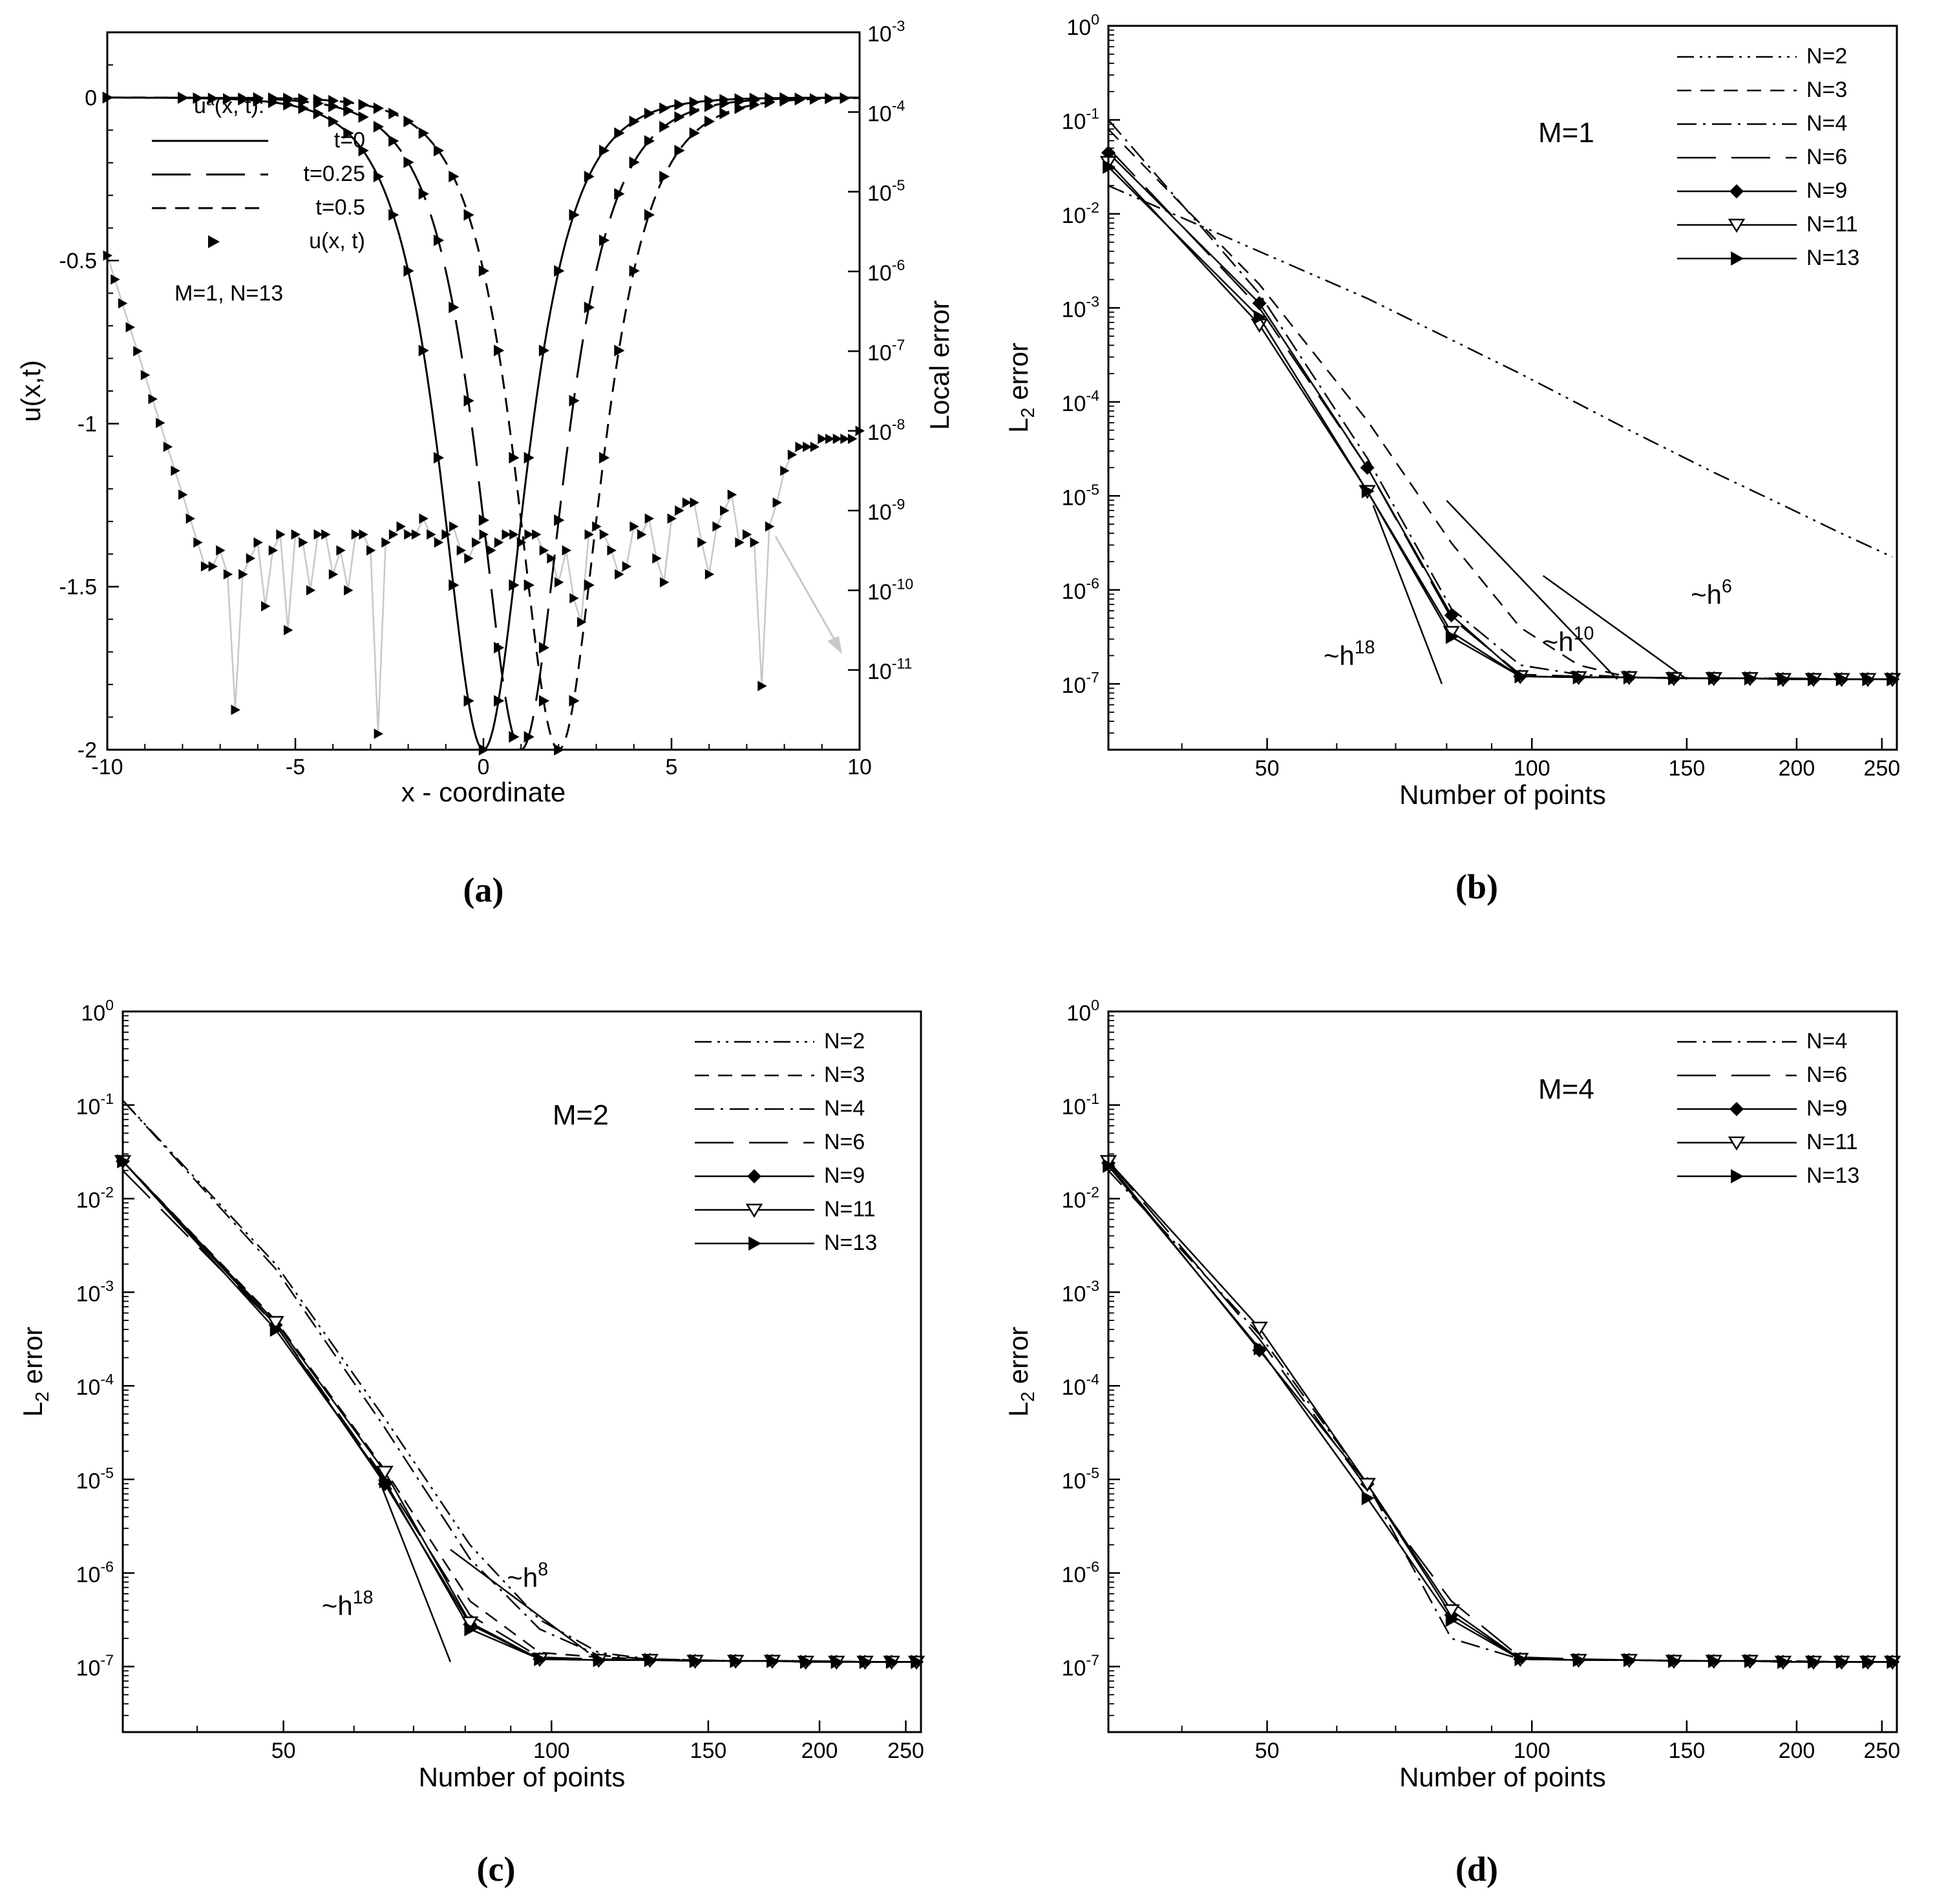 This screenshot has height=1904, width=1935. Describe the element at coordinates (850, 1209) in the screenshot. I see `legend-label: N=11` at that location.